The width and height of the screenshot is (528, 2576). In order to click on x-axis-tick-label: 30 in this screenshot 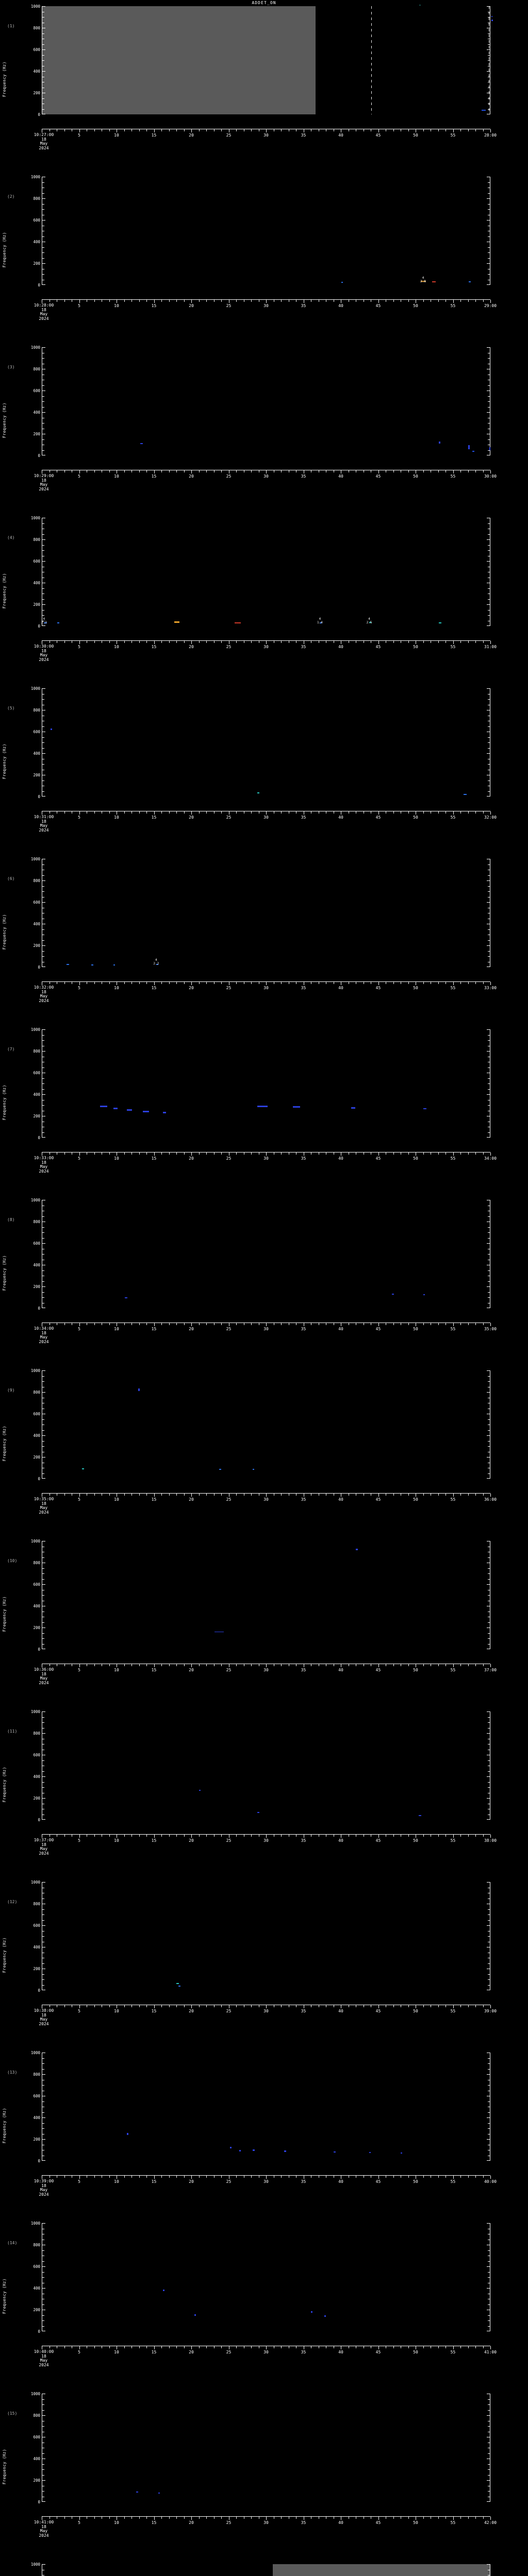, I will do `click(266, 818)`.